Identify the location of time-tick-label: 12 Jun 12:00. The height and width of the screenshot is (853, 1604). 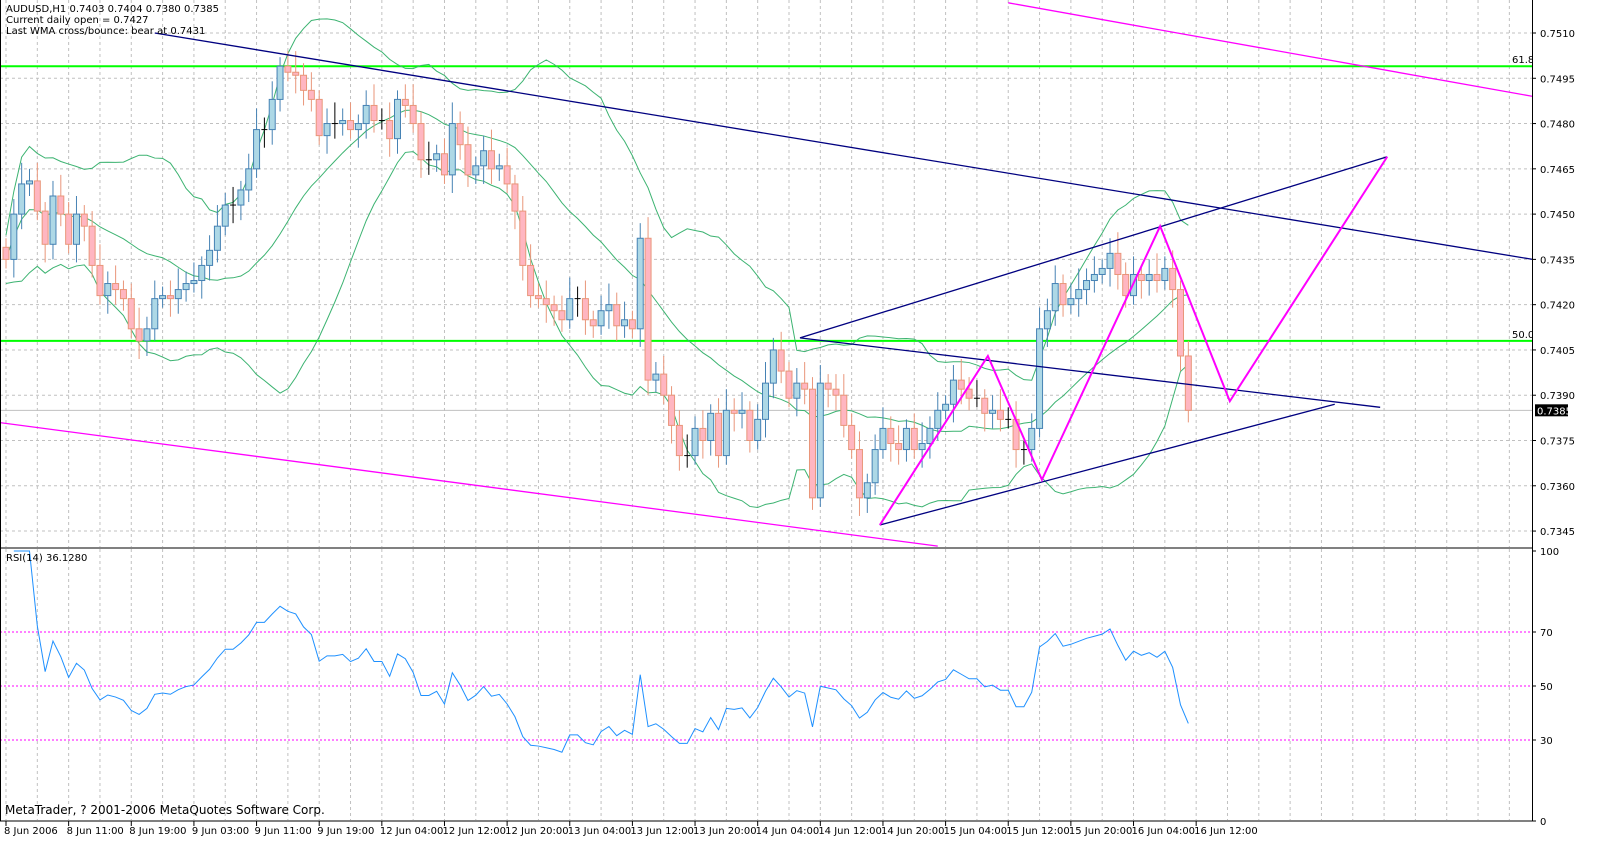
(474, 831).